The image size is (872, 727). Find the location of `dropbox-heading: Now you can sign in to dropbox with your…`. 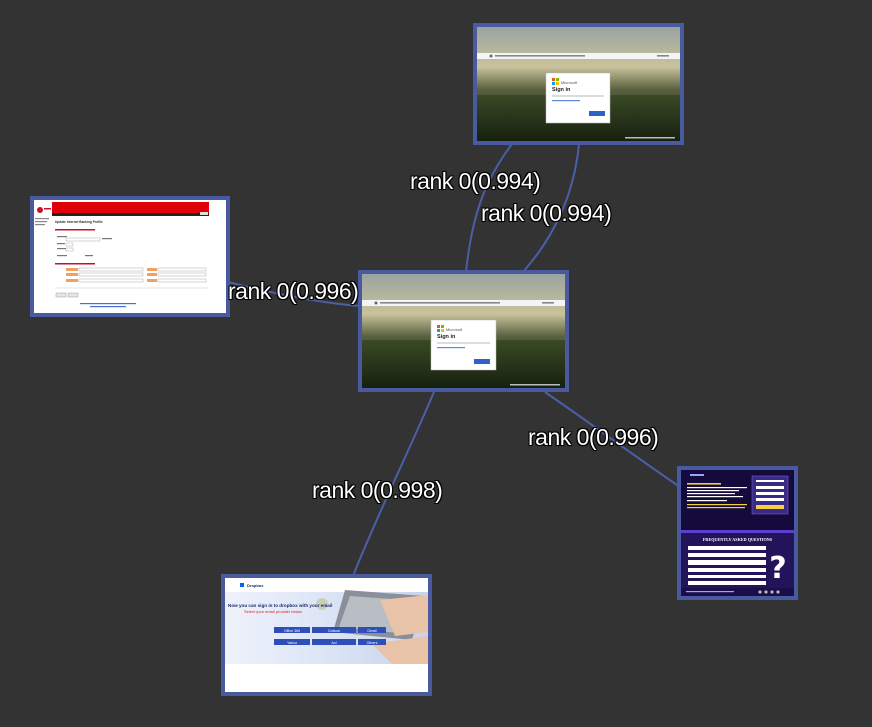

dropbox-heading: Now you can sign in to dropbox with your… is located at coordinates (280, 605).